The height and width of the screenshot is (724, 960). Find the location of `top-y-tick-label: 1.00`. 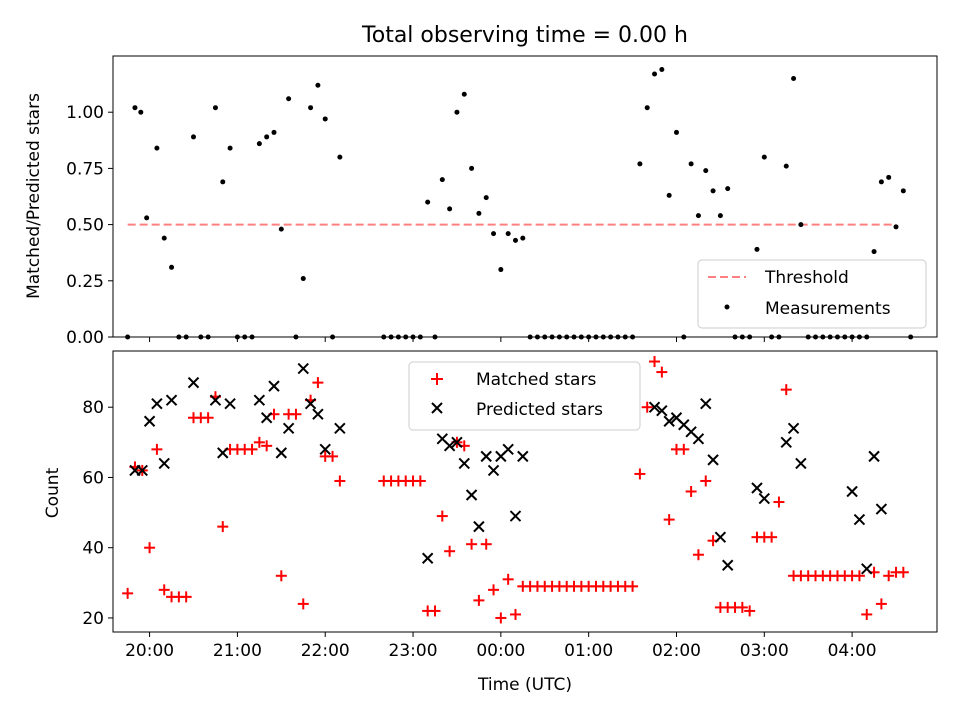

top-y-tick-label: 1.00 is located at coordinates (85, 113).